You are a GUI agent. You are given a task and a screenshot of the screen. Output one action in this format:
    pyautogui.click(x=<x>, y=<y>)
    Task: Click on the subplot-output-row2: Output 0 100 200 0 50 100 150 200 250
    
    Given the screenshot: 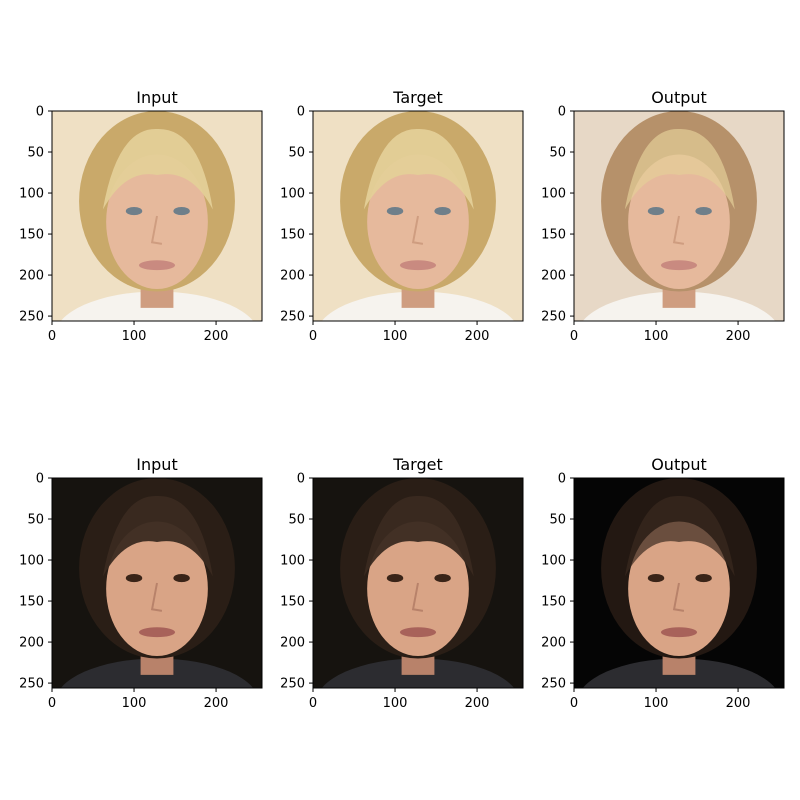 What is the action you would take?
    pyautogui.click(x=663, y=583)
    